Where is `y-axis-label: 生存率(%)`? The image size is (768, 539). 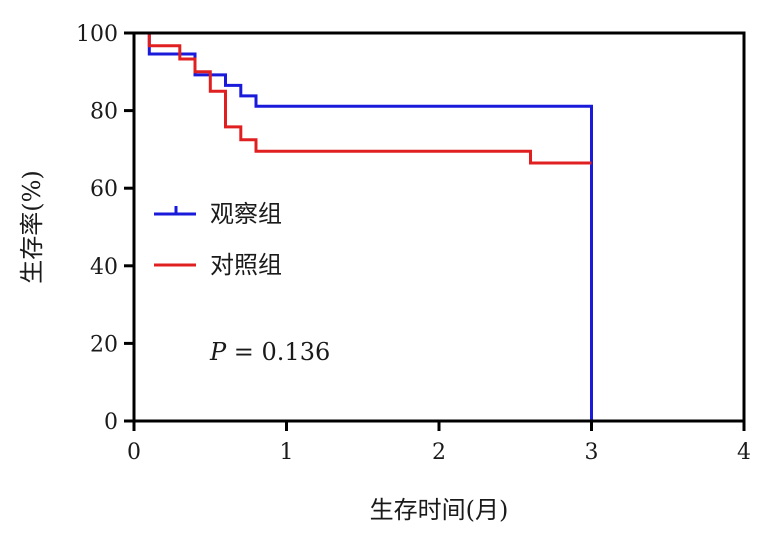
y-axis-label: 生存率(%) is located at coordinates (32, 227).